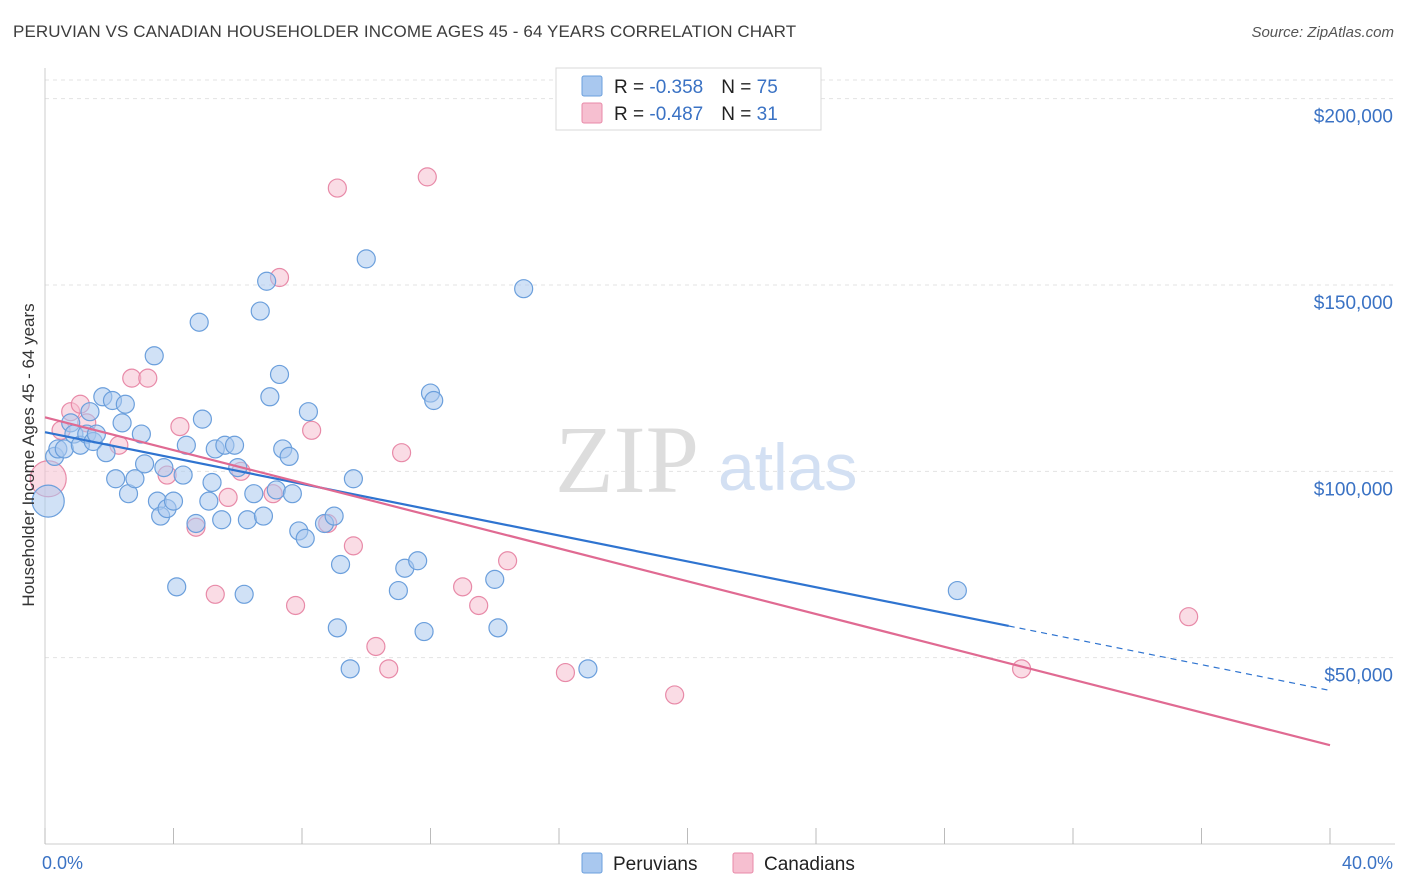 The width and height of the screenshot is (1406, 892). Describe the element at coordinates (743, 863) in the screenshot. I see `legend-swatch-canadians` at that location.